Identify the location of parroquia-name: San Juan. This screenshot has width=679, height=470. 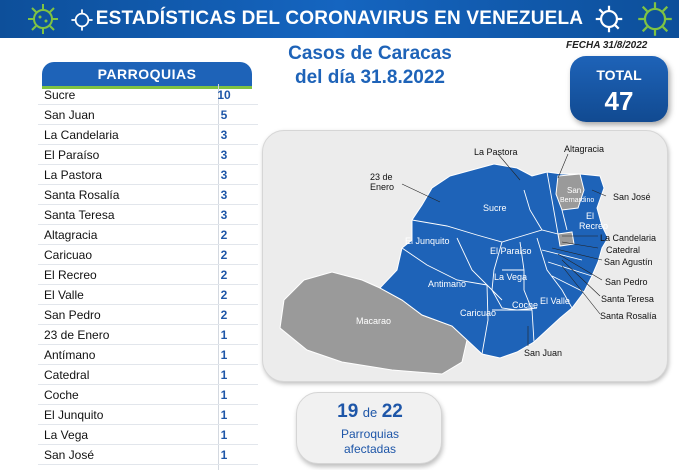
(69, 115).